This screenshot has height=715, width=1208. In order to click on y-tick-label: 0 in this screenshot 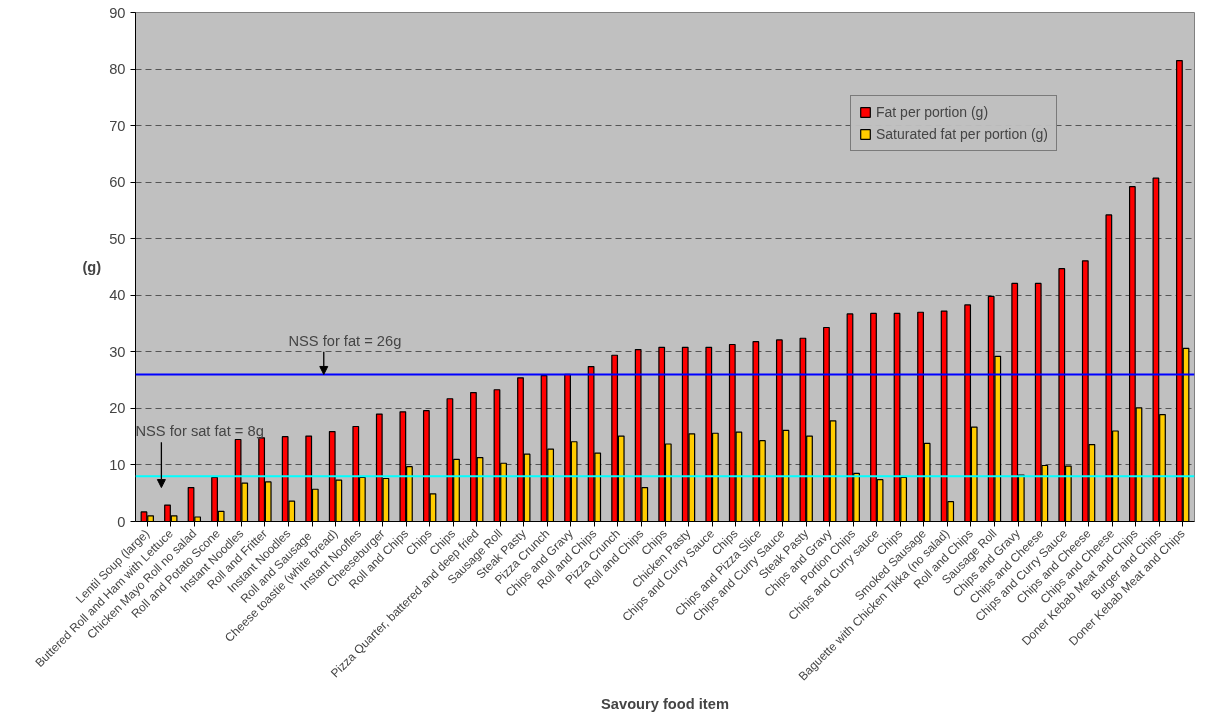, I will do `click(121, 521)`.